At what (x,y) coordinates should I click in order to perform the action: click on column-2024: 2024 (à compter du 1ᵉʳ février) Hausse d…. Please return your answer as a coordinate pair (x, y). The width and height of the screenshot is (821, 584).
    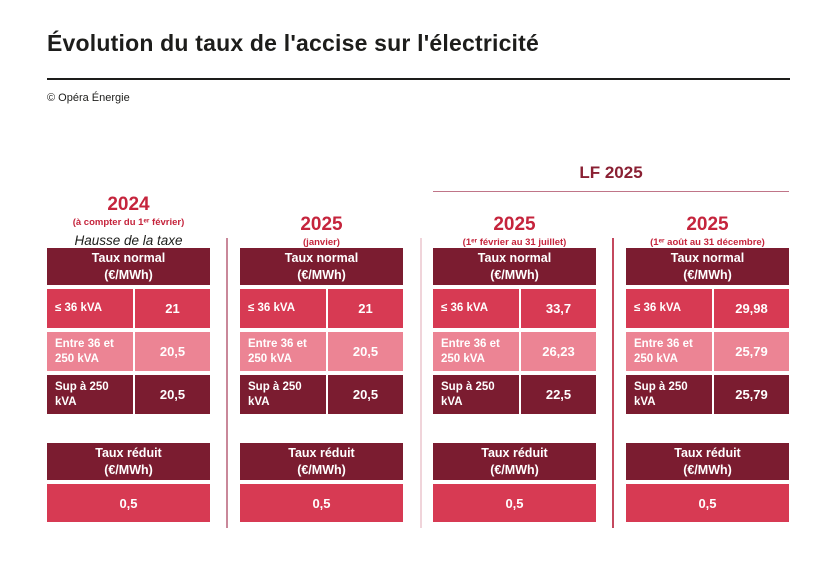
    Looking at the image, I should click on (128, 354).